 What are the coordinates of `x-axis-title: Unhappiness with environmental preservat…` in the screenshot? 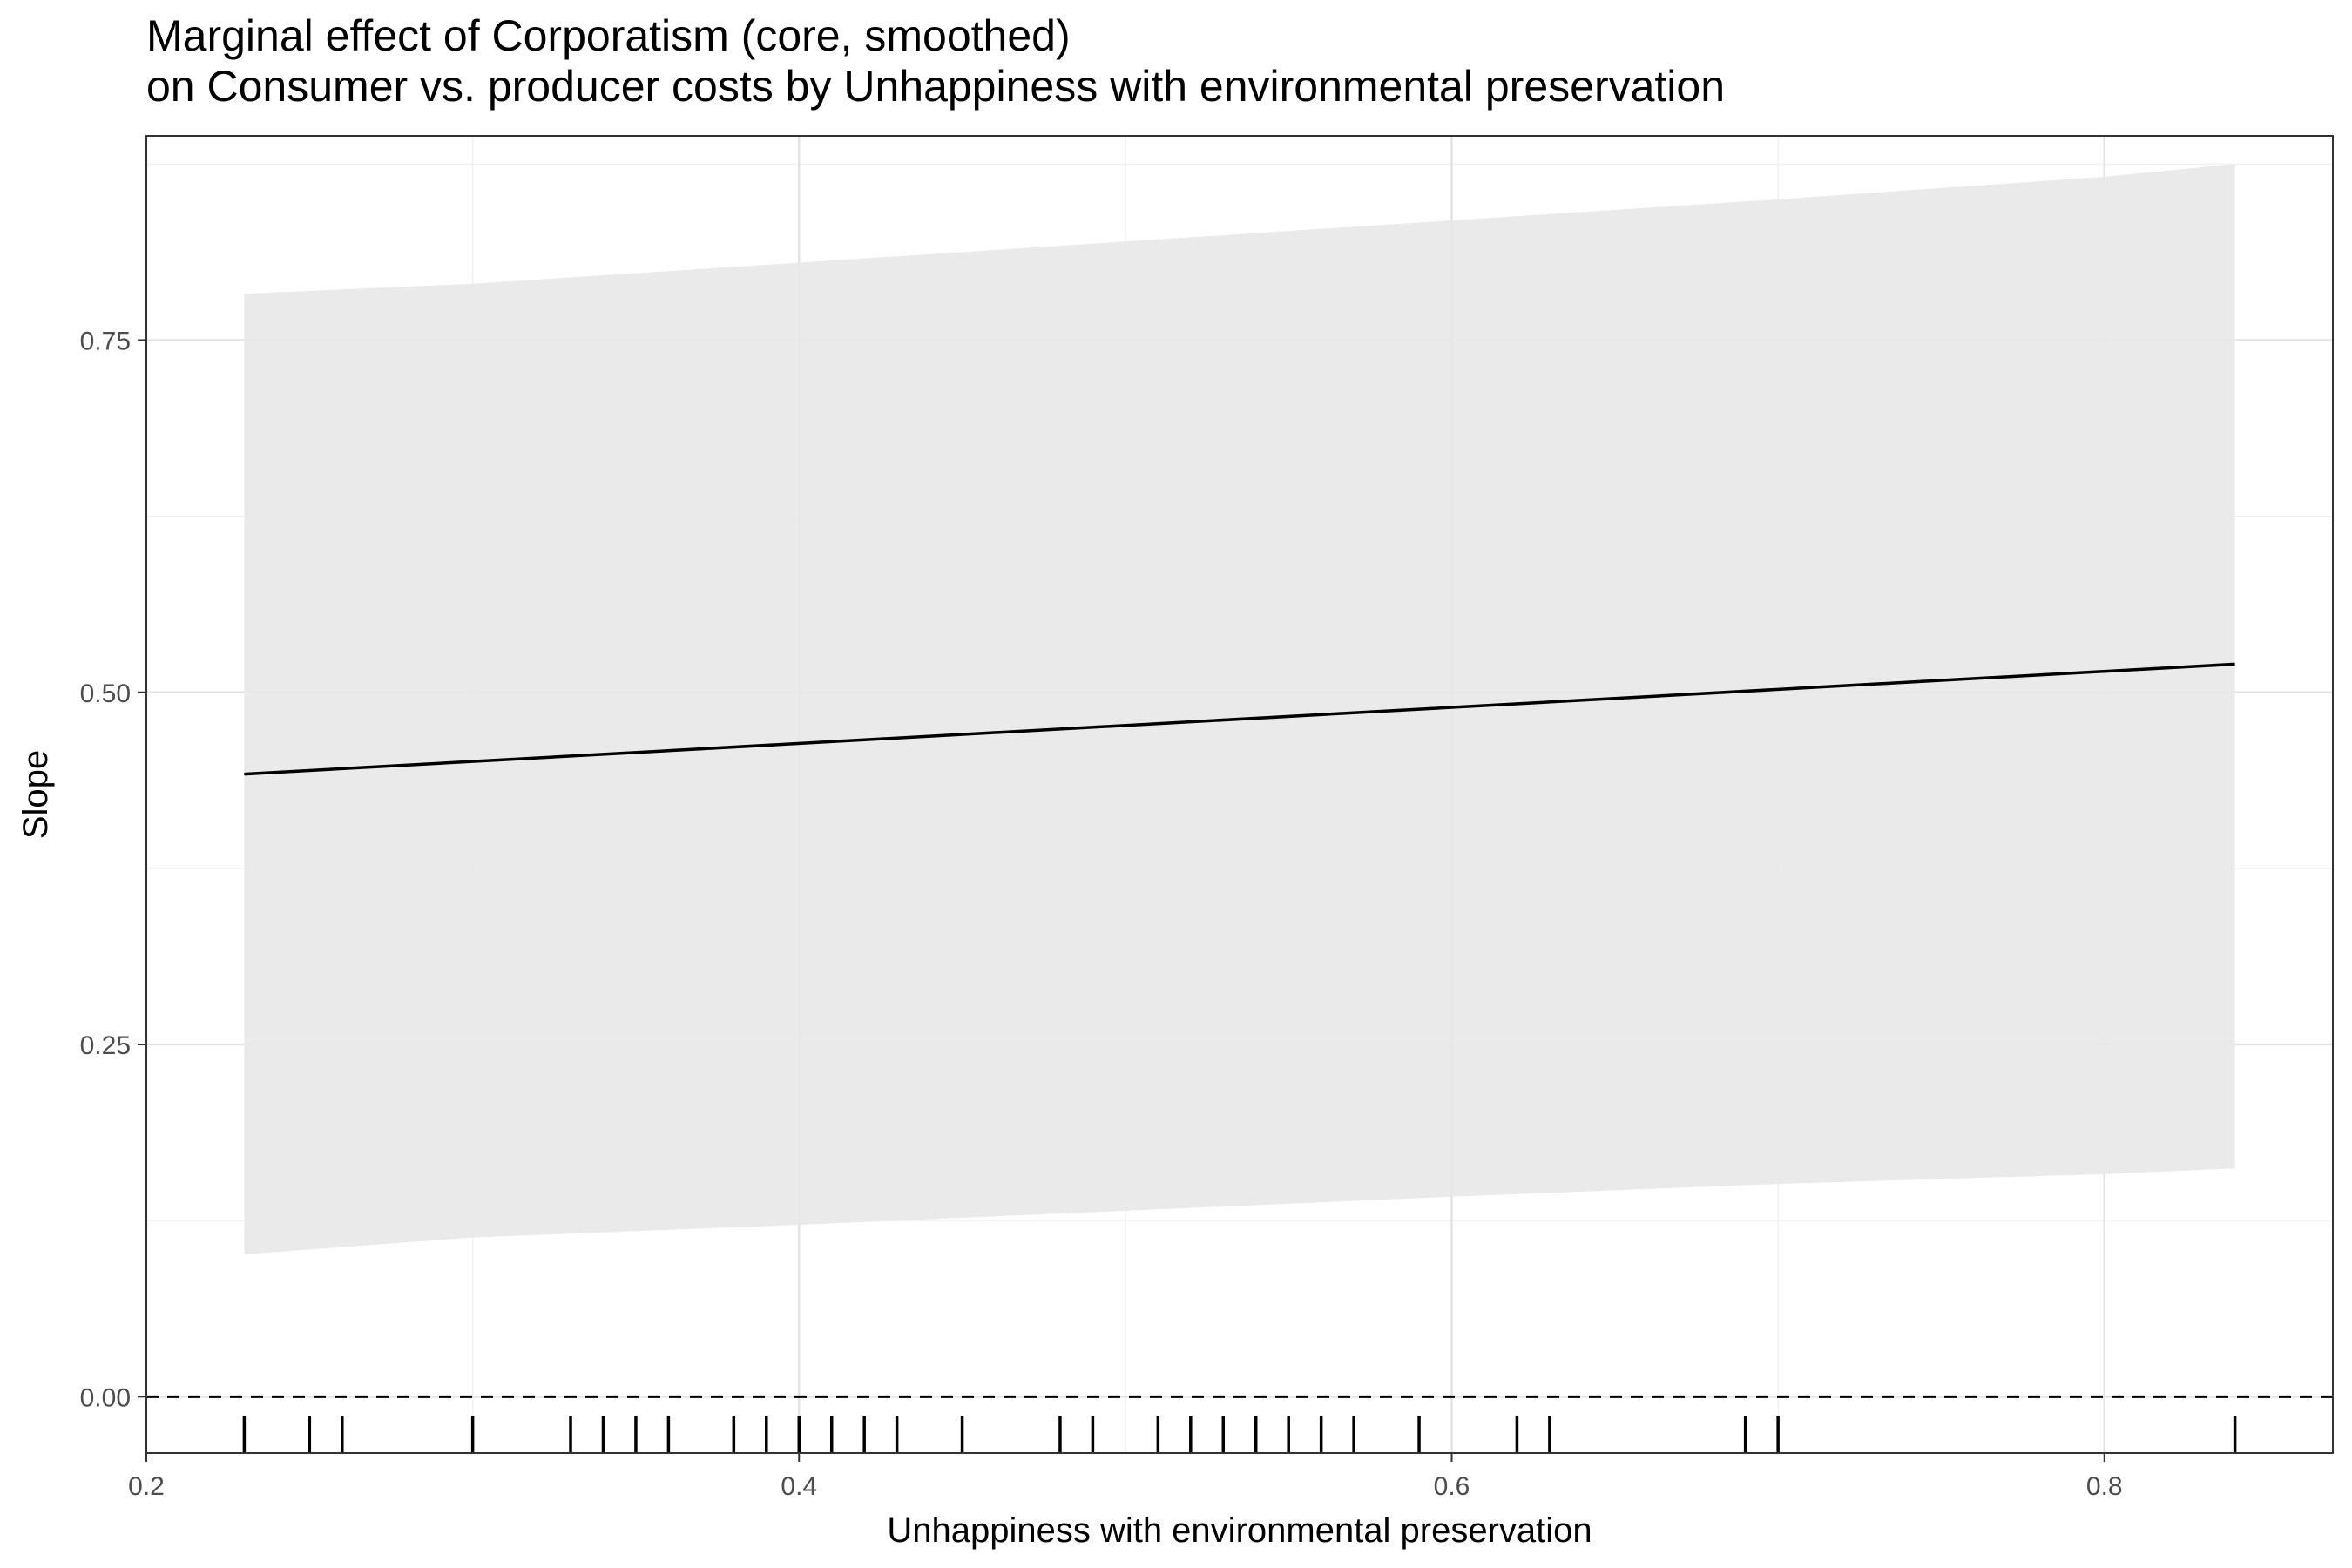 It's located at (1240, 1530).